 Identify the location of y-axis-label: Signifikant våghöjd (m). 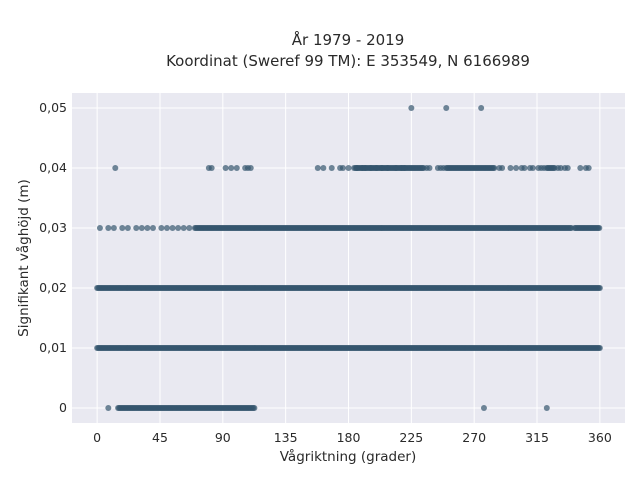
(23, 258).